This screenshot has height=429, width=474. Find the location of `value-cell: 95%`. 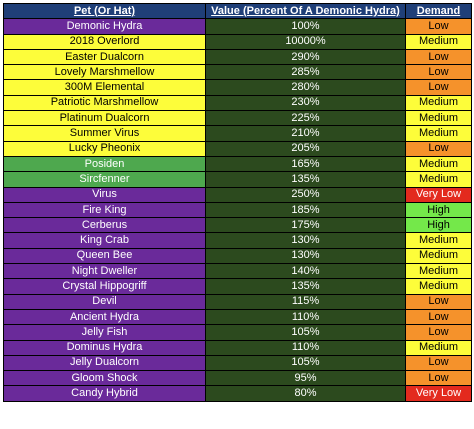

value-cell: 95% is located at coordinates (305, 378).